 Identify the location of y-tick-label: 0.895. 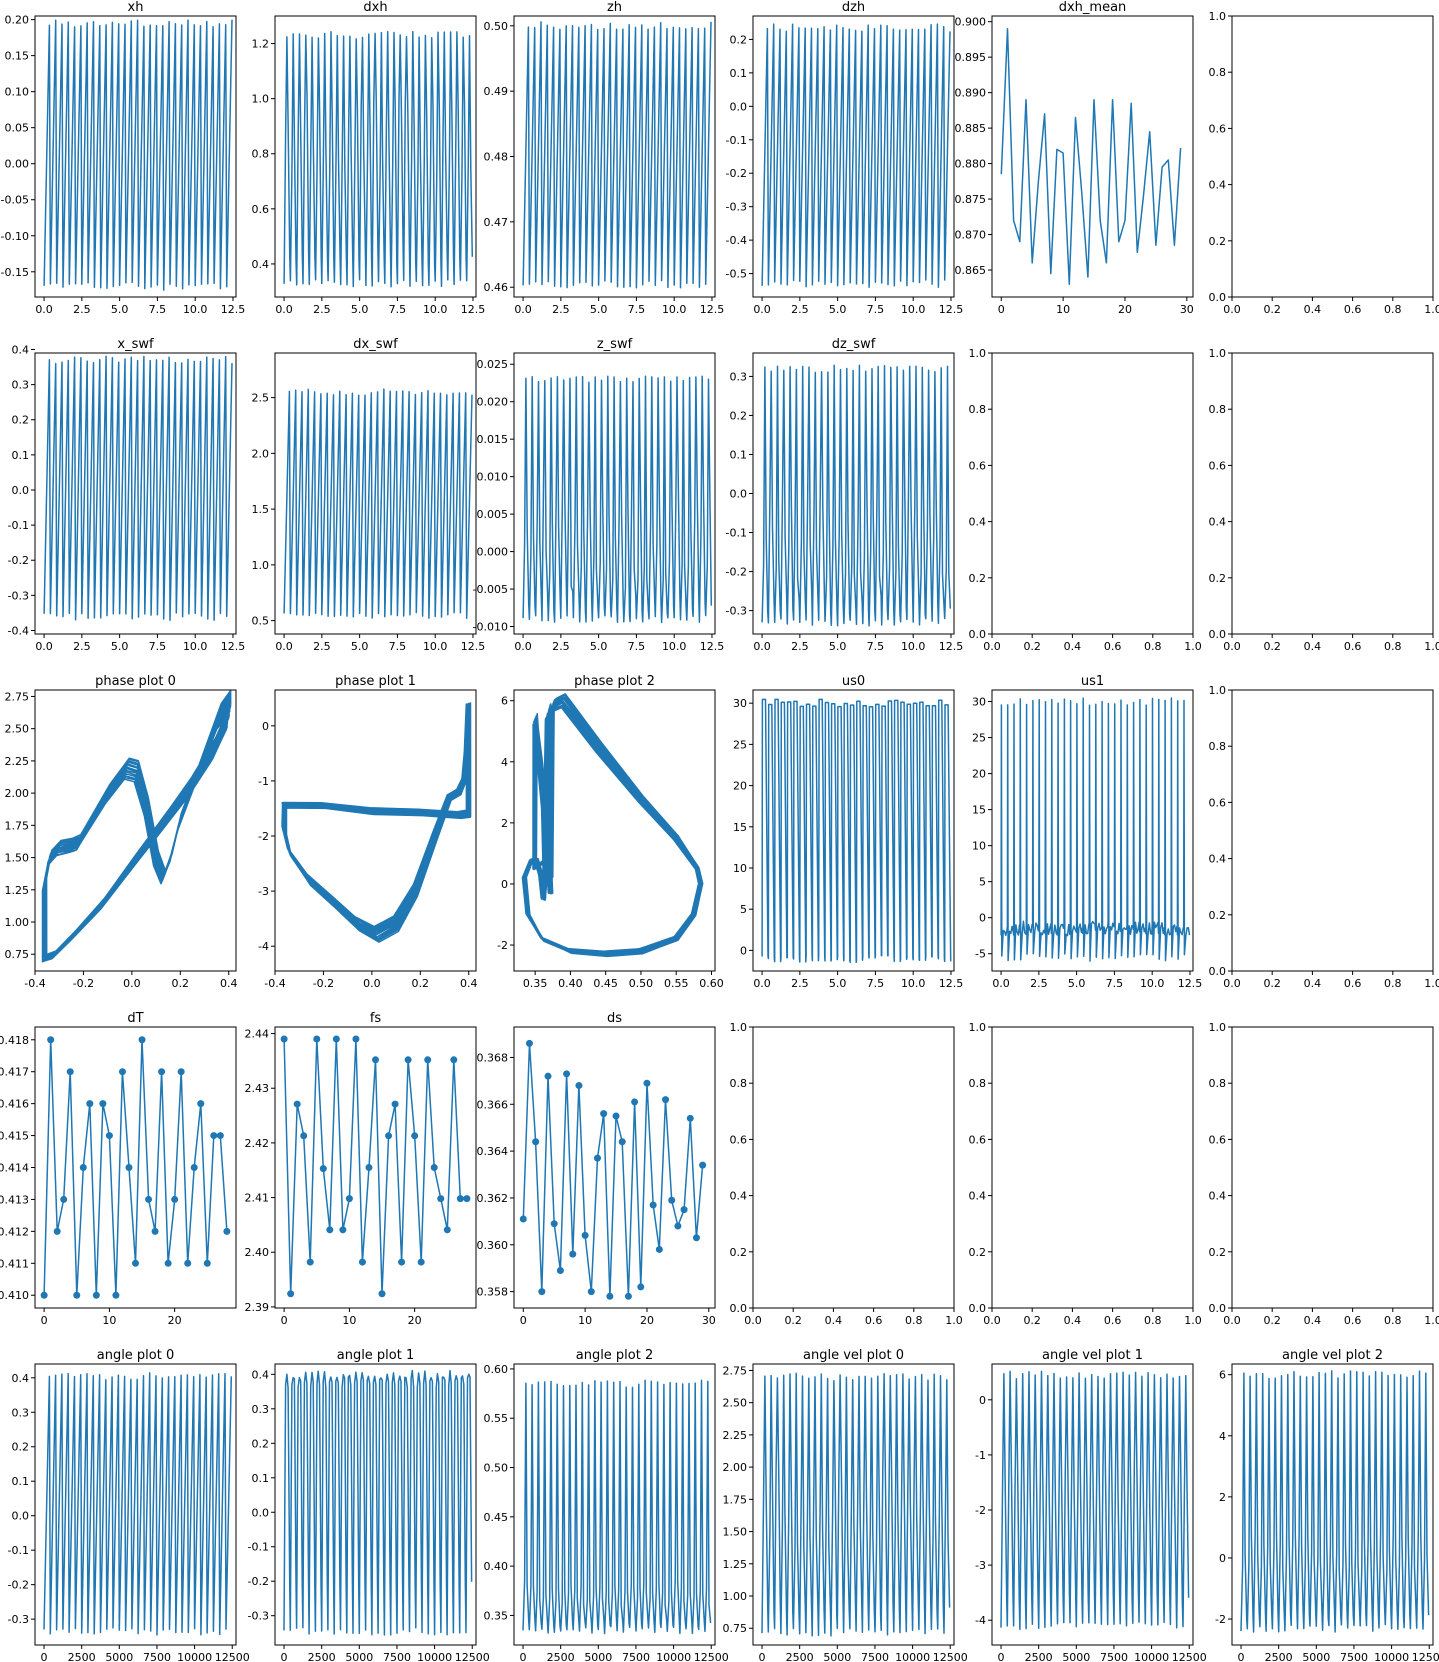
(971, 57).